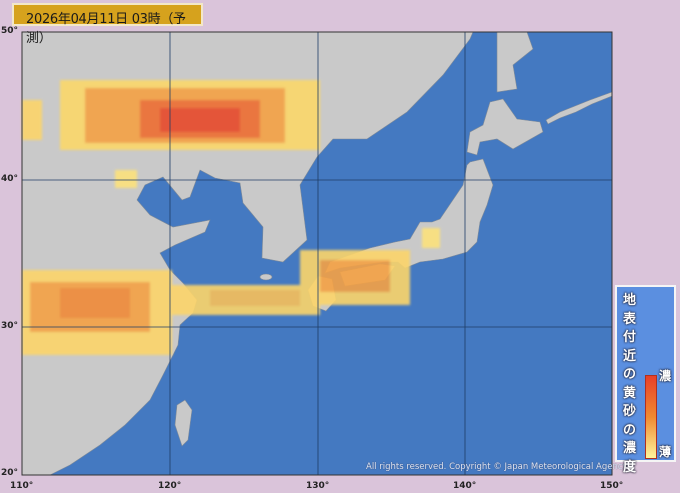  Describe the element at coordinates (505, 127) in the screenshot. I see `hokkaido` at that location.